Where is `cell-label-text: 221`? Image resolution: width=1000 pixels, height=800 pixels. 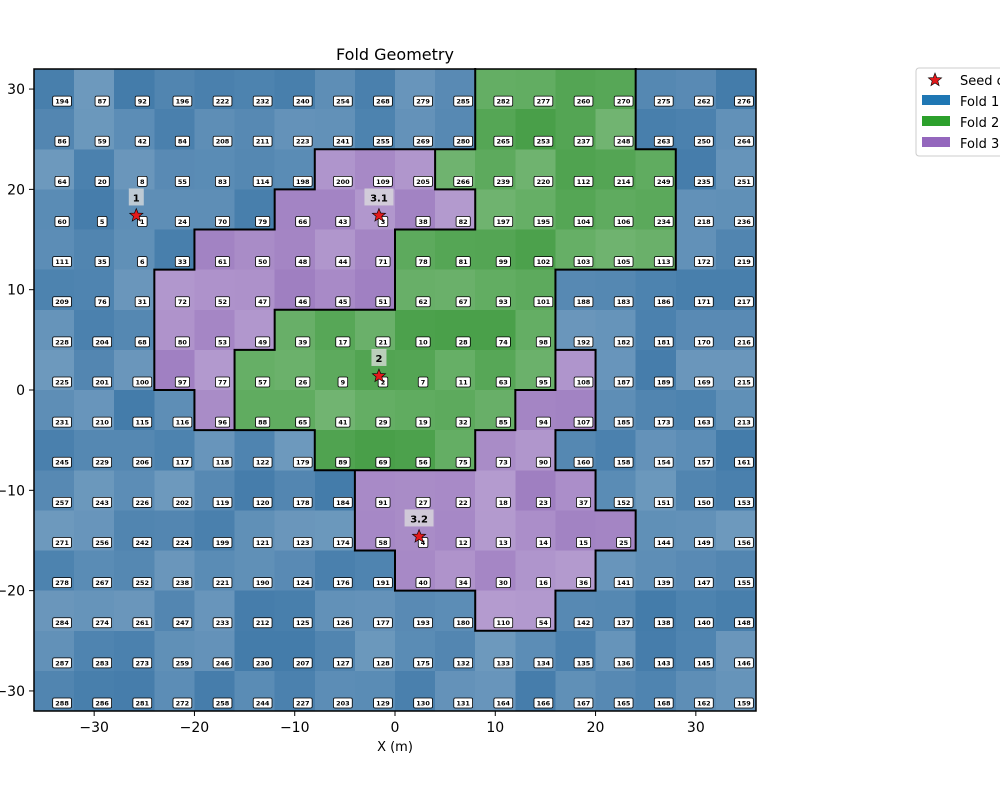
cell-label-text: 221 is located at coordinates (223, 583).